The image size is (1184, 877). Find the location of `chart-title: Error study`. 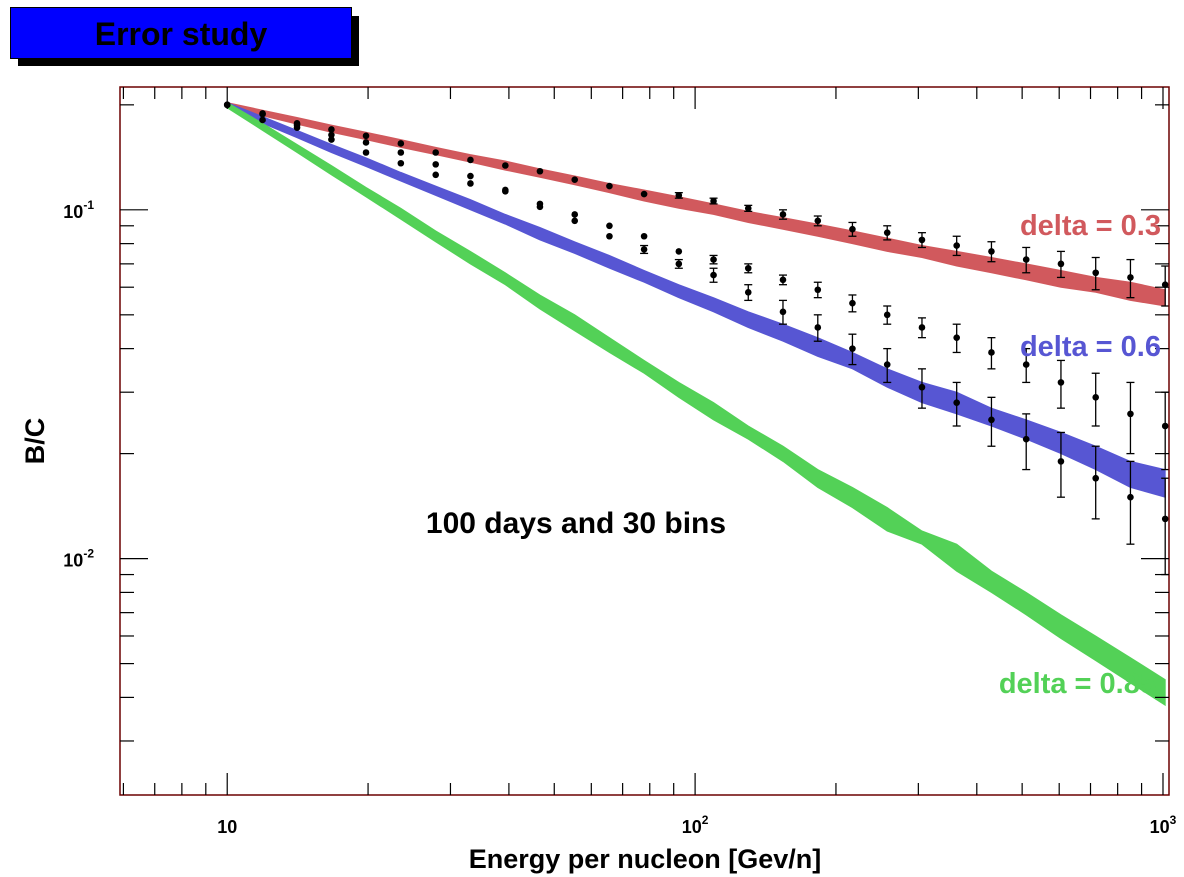

chart-title: Error study is located at coordinates (181, 34).